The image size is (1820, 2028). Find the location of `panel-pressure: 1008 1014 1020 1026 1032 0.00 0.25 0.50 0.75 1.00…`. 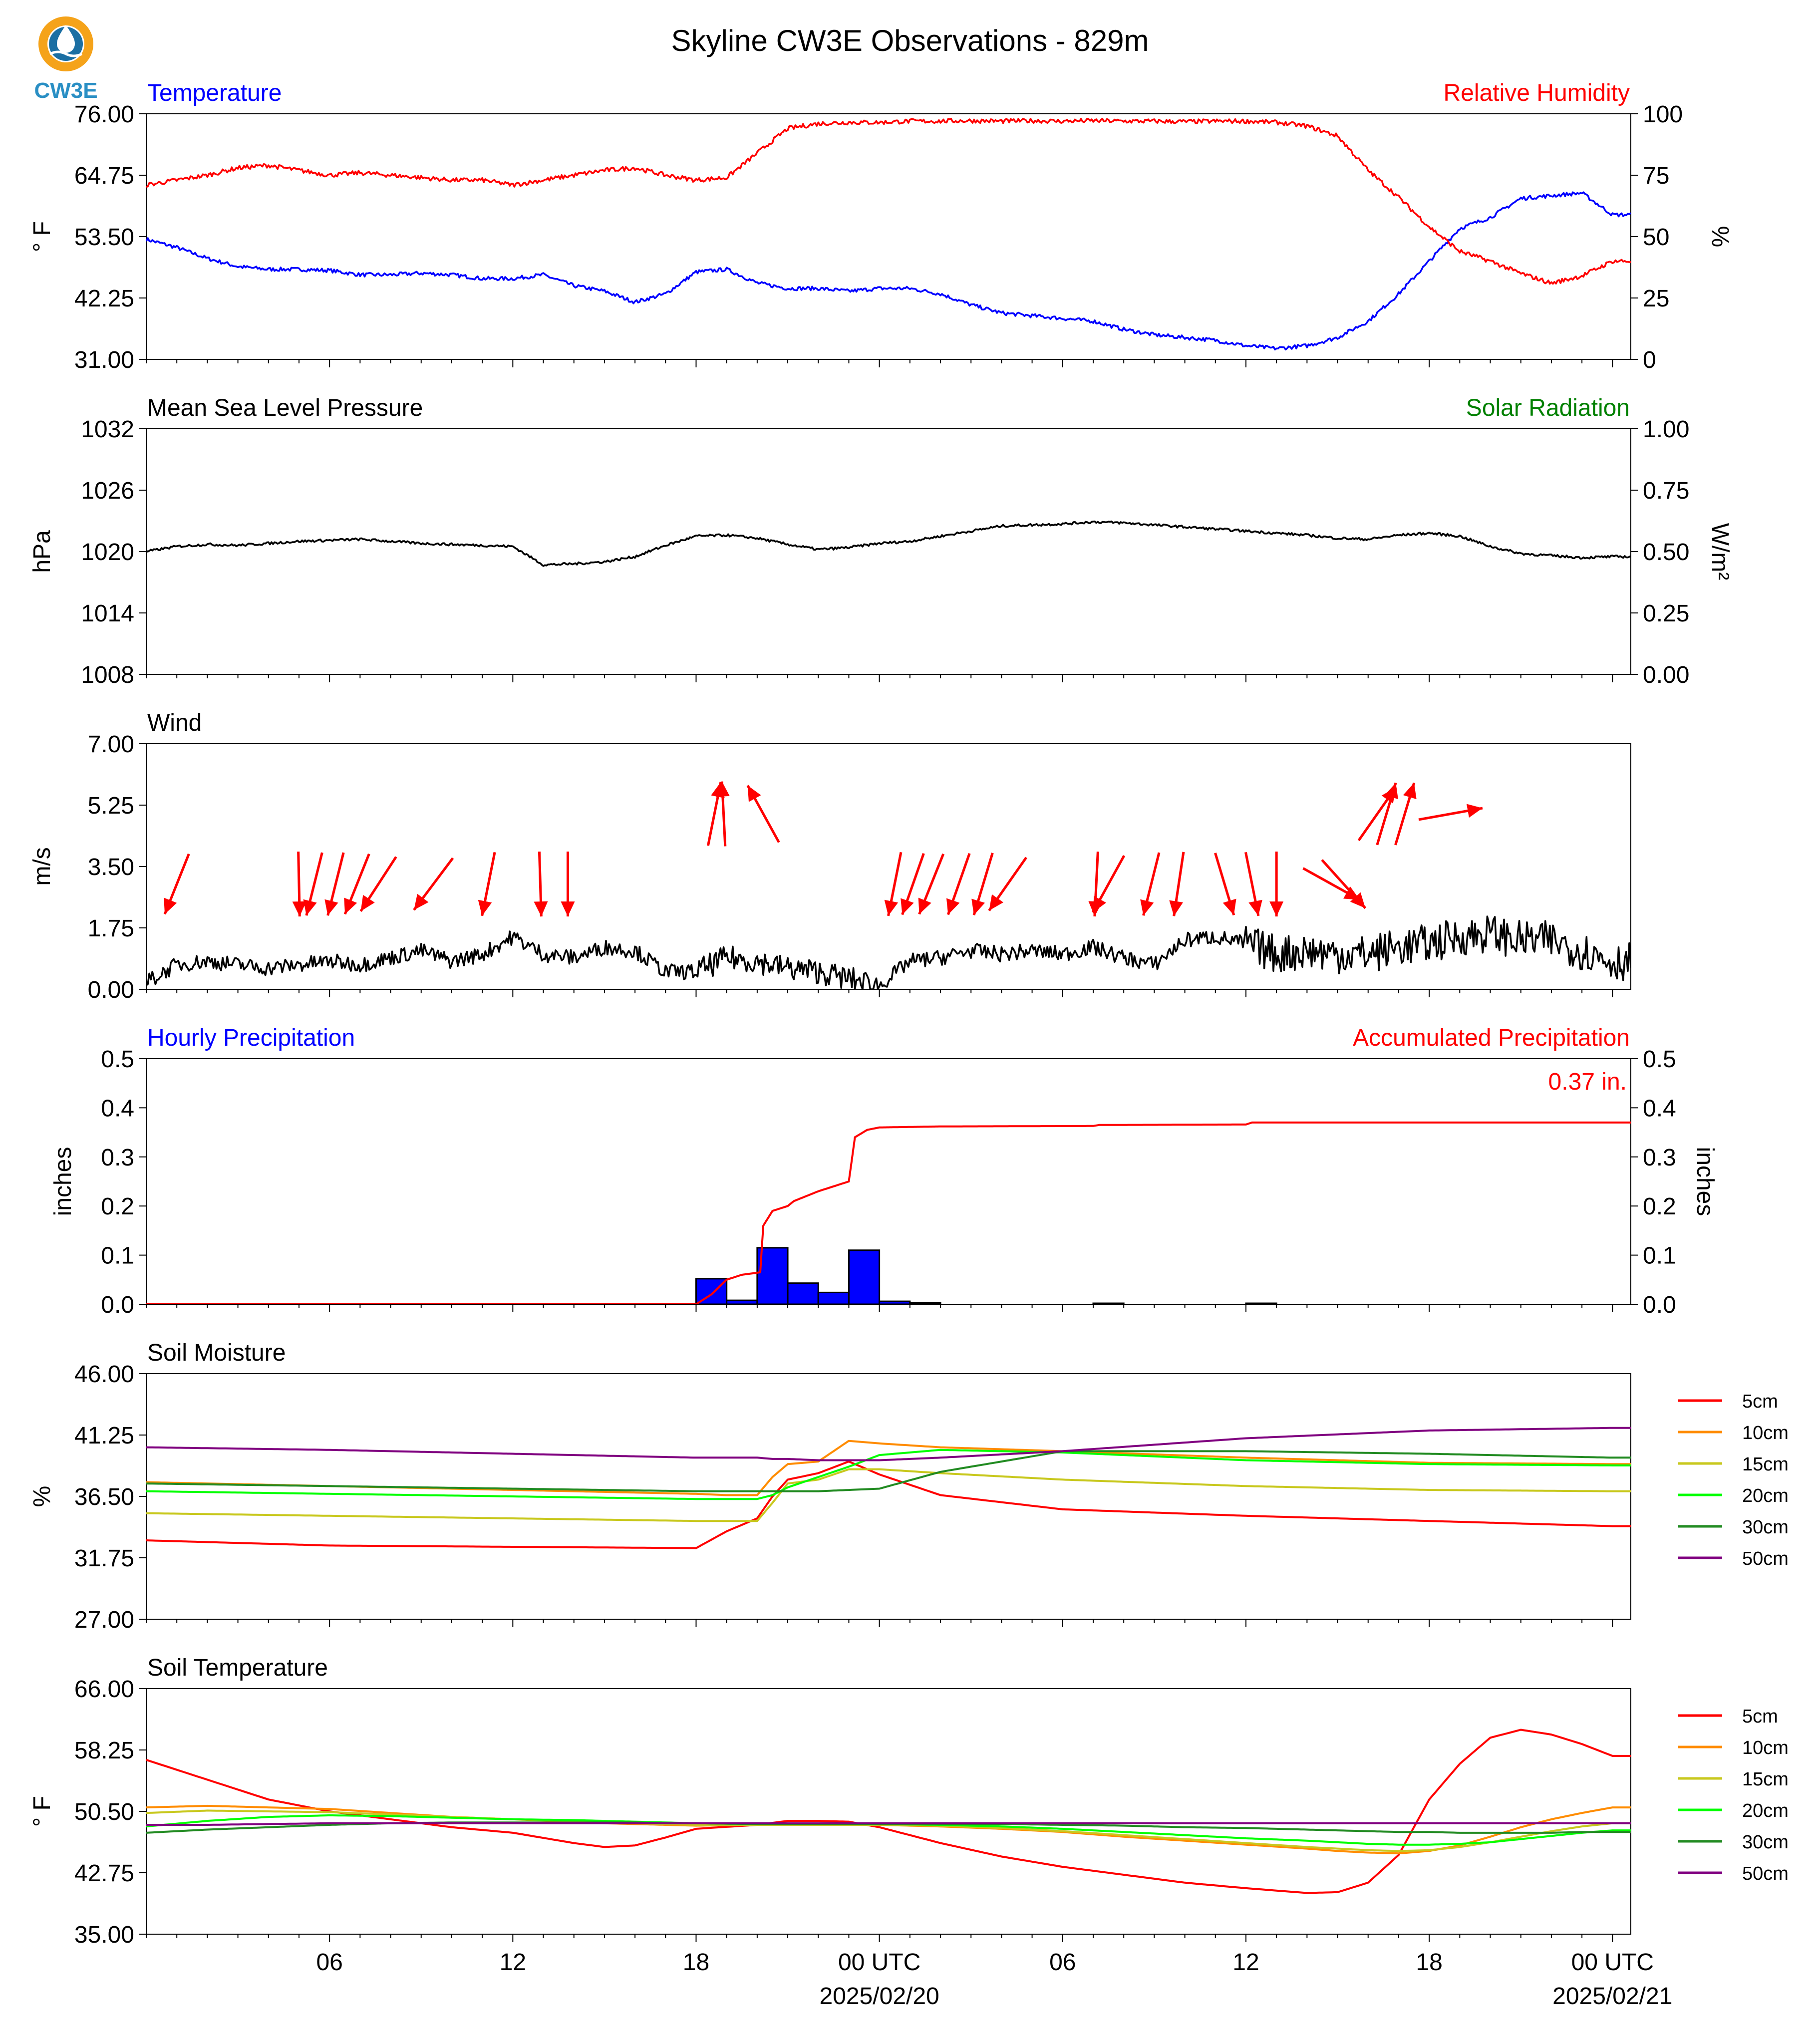

panel-pressure: 1008 1014 1020 1026 1032 0.00 0.25 0.50 0.75 1.00… is located at coordinates (881, 541).